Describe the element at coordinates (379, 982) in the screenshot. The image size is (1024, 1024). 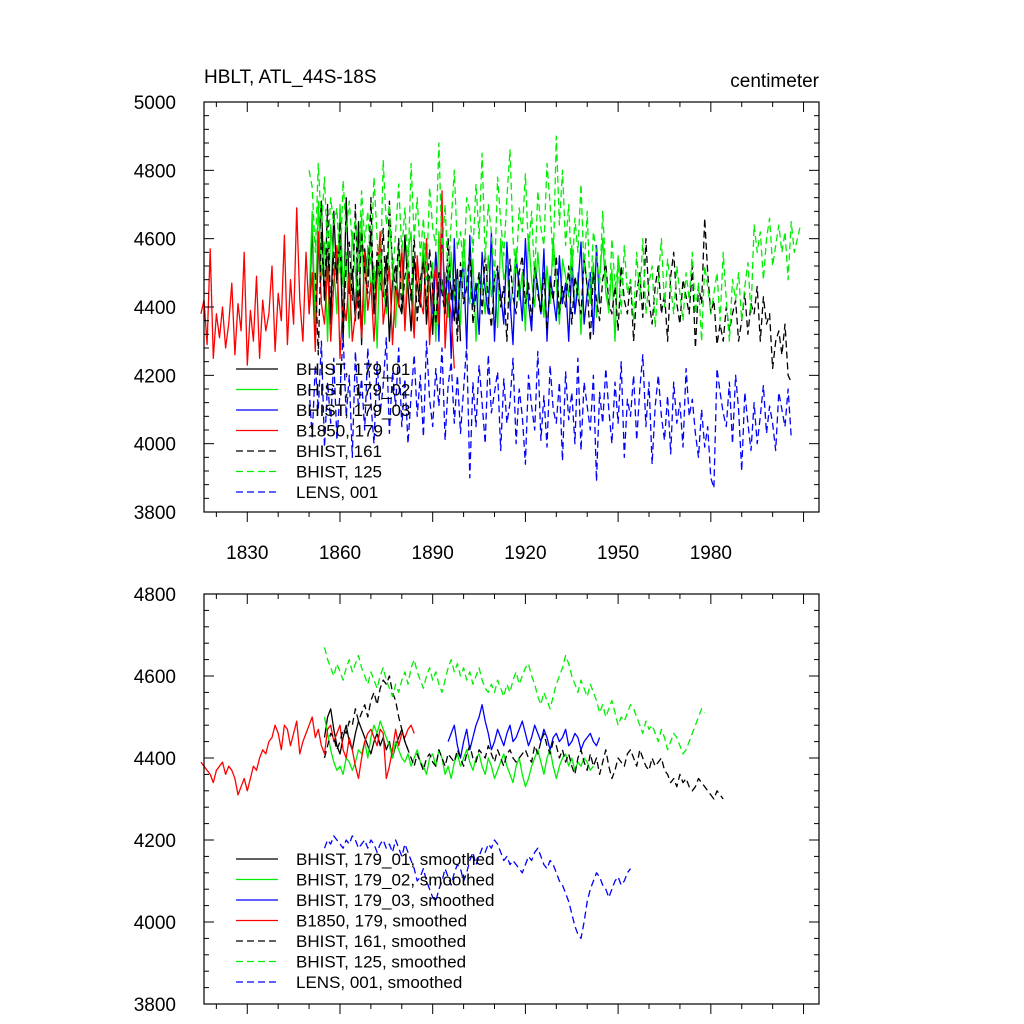
I see `legend-label: LENS, 001, smoothed` at that location.